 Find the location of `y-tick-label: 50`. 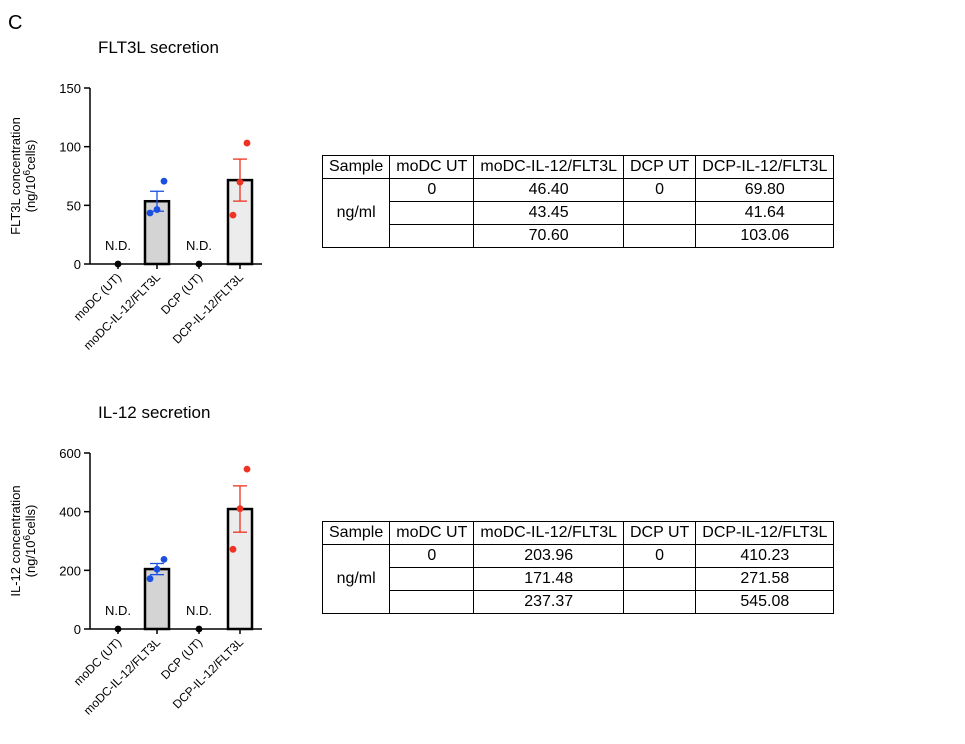

y-tick-label: 50 is located at coordinates (74, 205).